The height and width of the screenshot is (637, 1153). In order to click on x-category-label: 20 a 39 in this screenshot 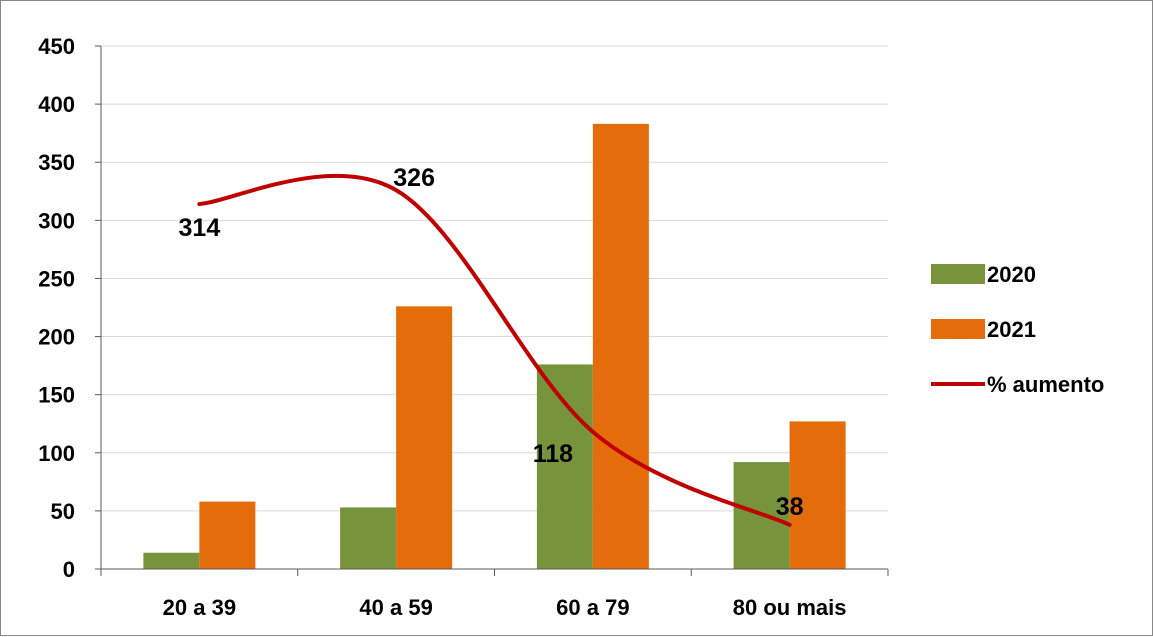, I will do `click(199, 607)`.